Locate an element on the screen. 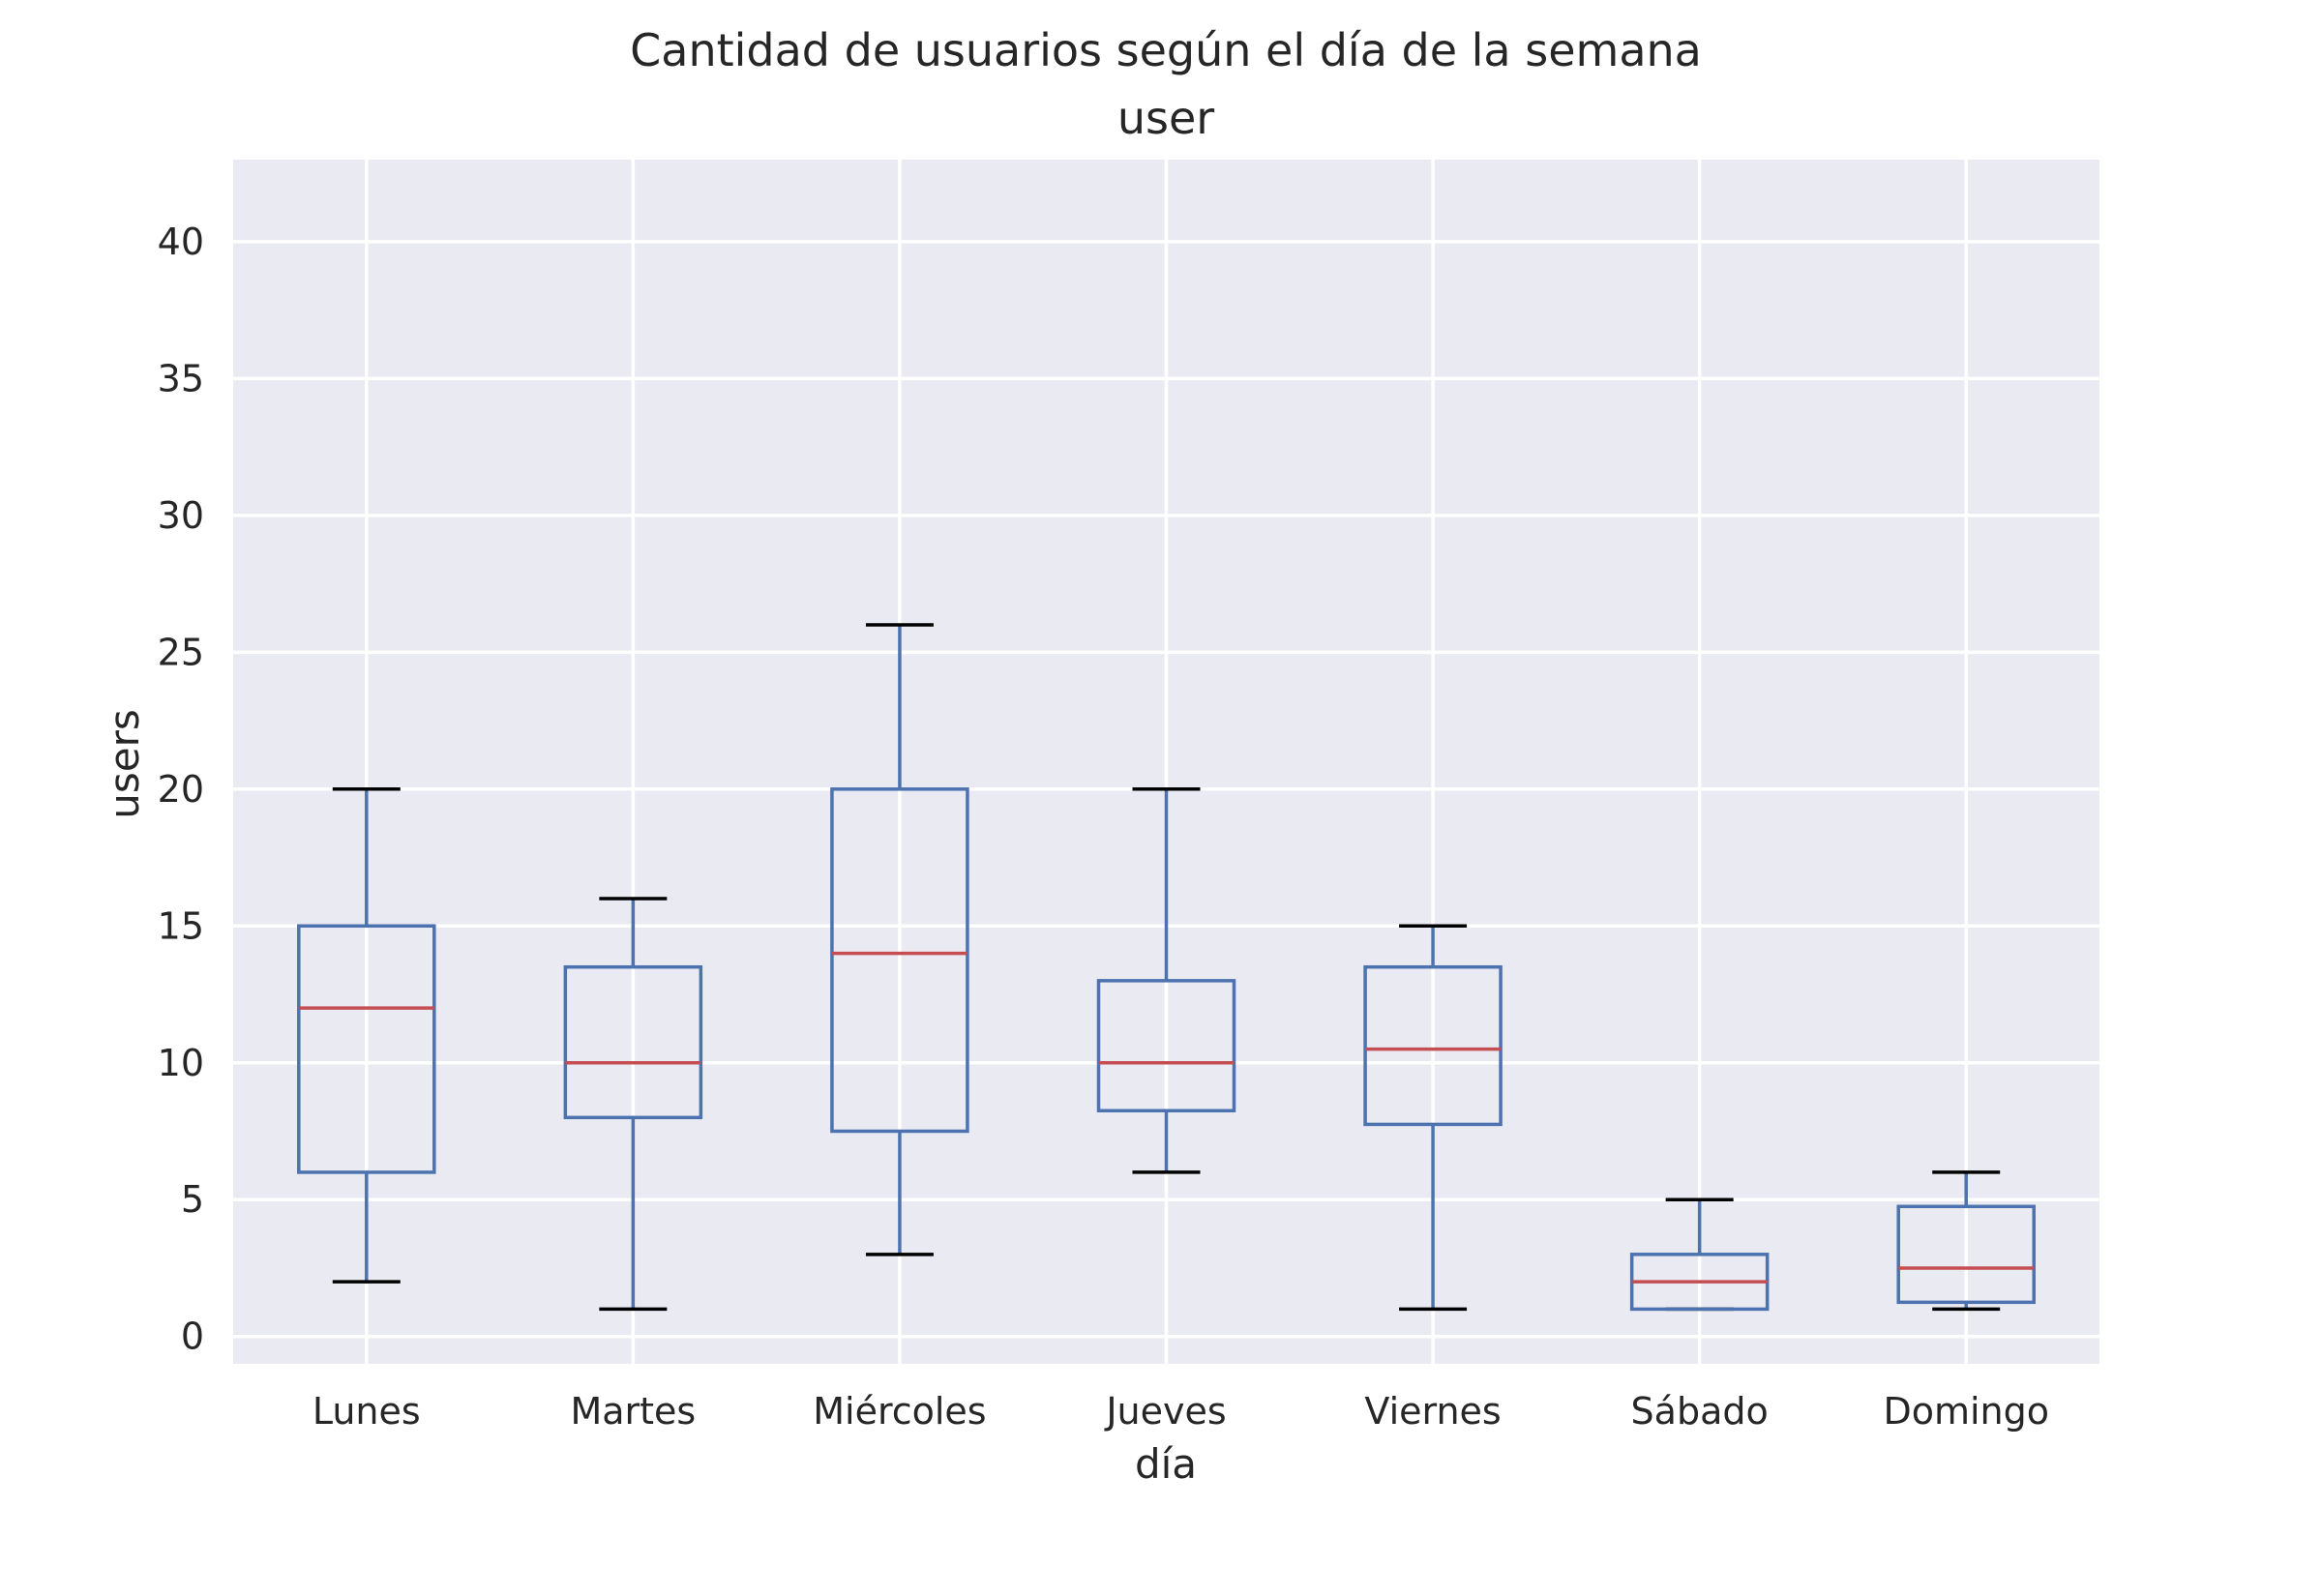  x-tick-label: Lunes is located at coordinates (367, 1411).